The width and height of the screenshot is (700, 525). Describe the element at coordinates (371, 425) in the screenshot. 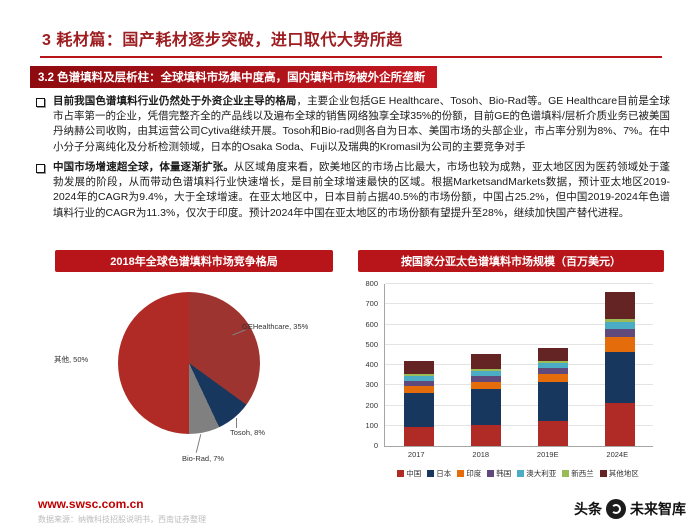

I see `y-tick-label: 100` at that location.